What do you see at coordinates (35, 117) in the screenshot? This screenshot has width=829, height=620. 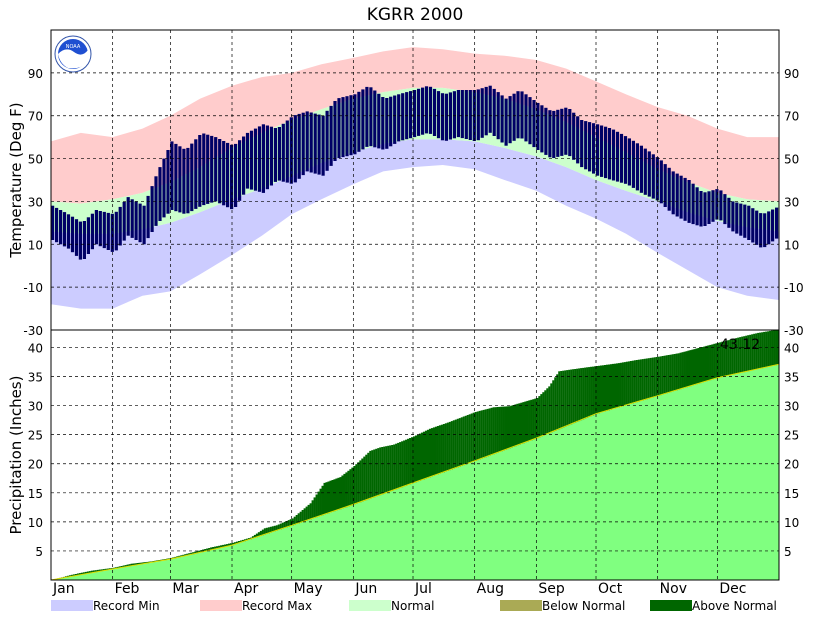 I see `temp-y-tick-left: 70` at bounding box center [35, 117].